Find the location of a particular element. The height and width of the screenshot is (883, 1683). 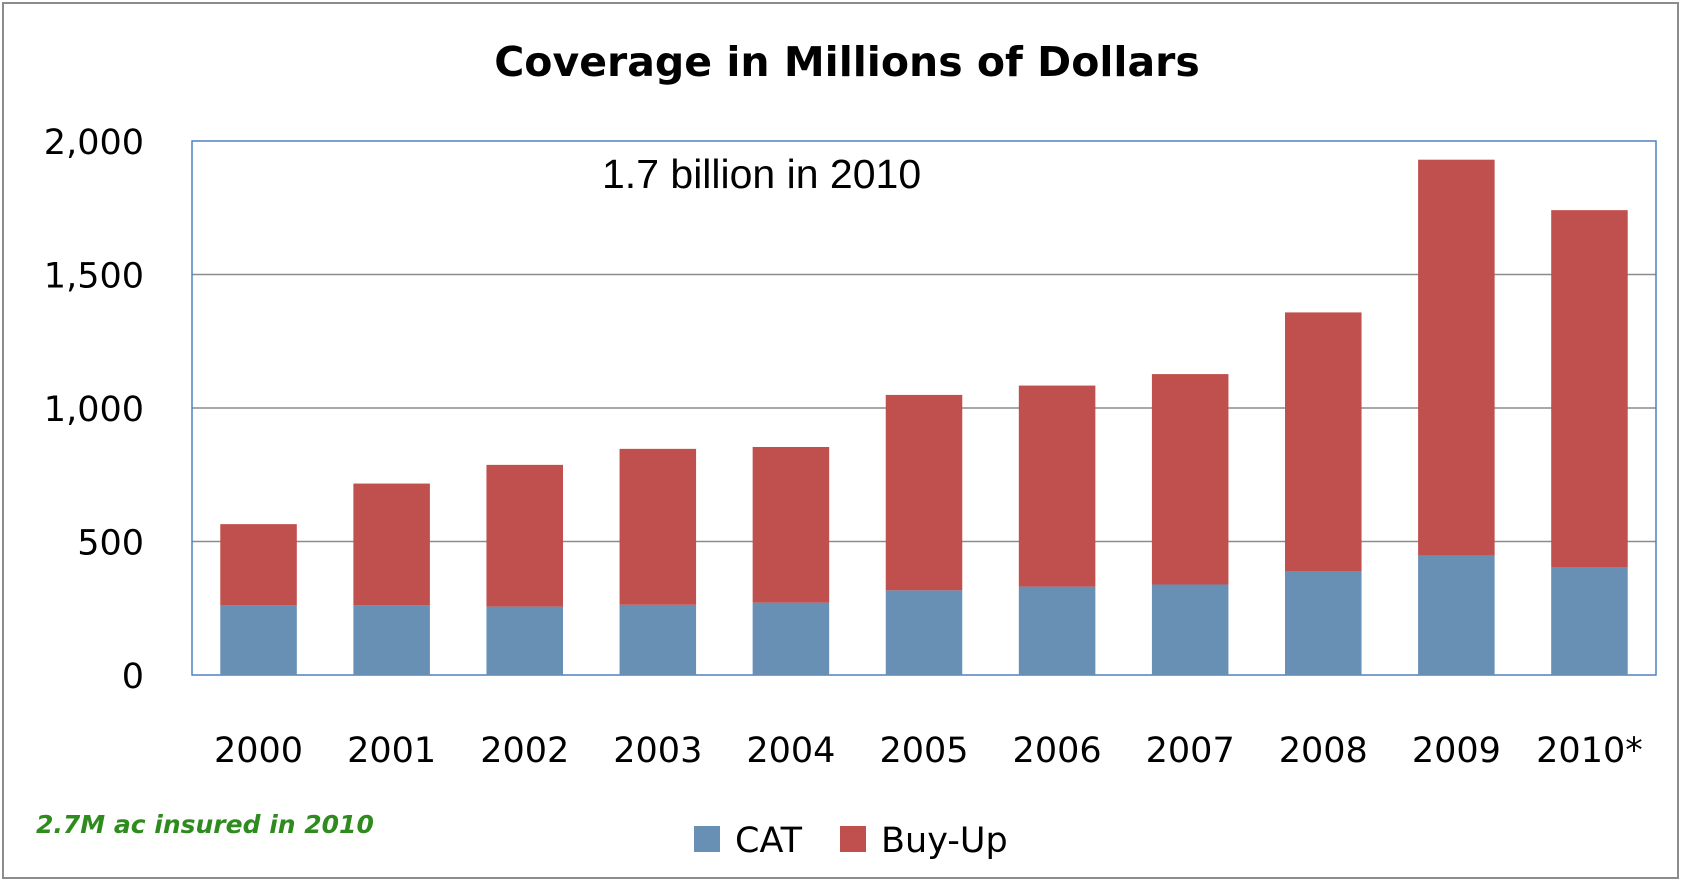

x-tick-label: 2002 is located at coordinates (524, 751).